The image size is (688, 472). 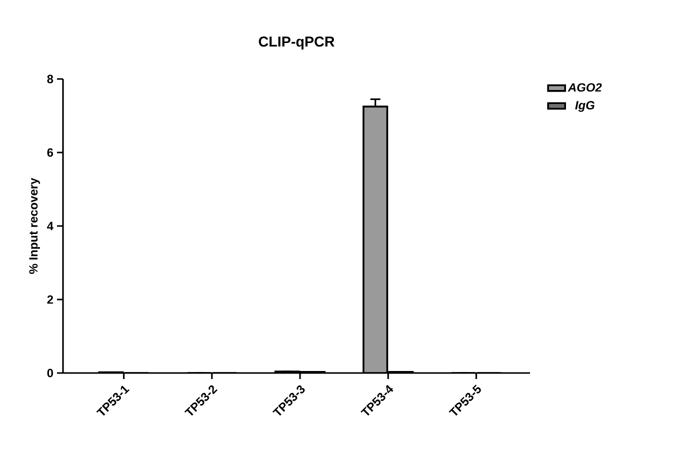 What do you see at coordinates (50, 79) in the screenshot?
I see `y-tick-label: 8` at bounding box center [50, 79].